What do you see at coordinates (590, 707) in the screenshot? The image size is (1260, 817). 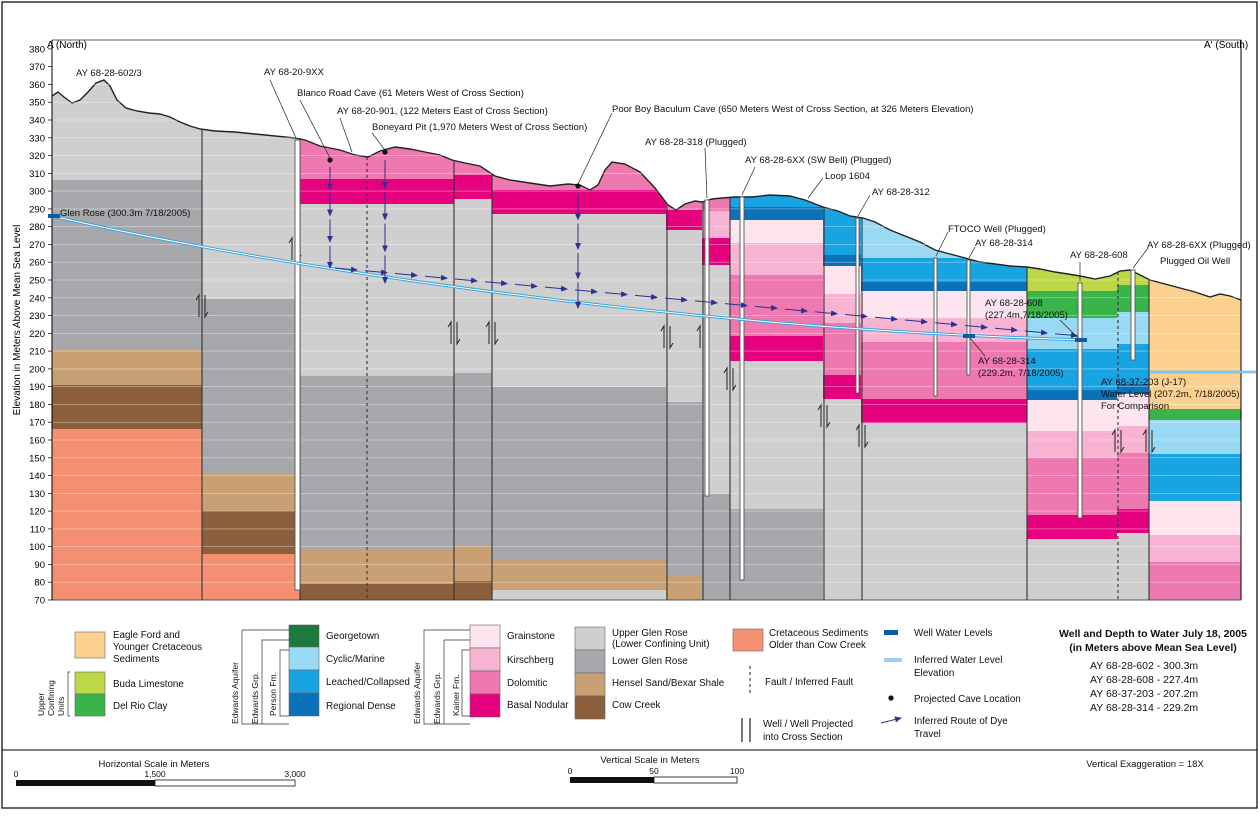 I see `swatch-cow-creek` at bounding box center [590, 707].